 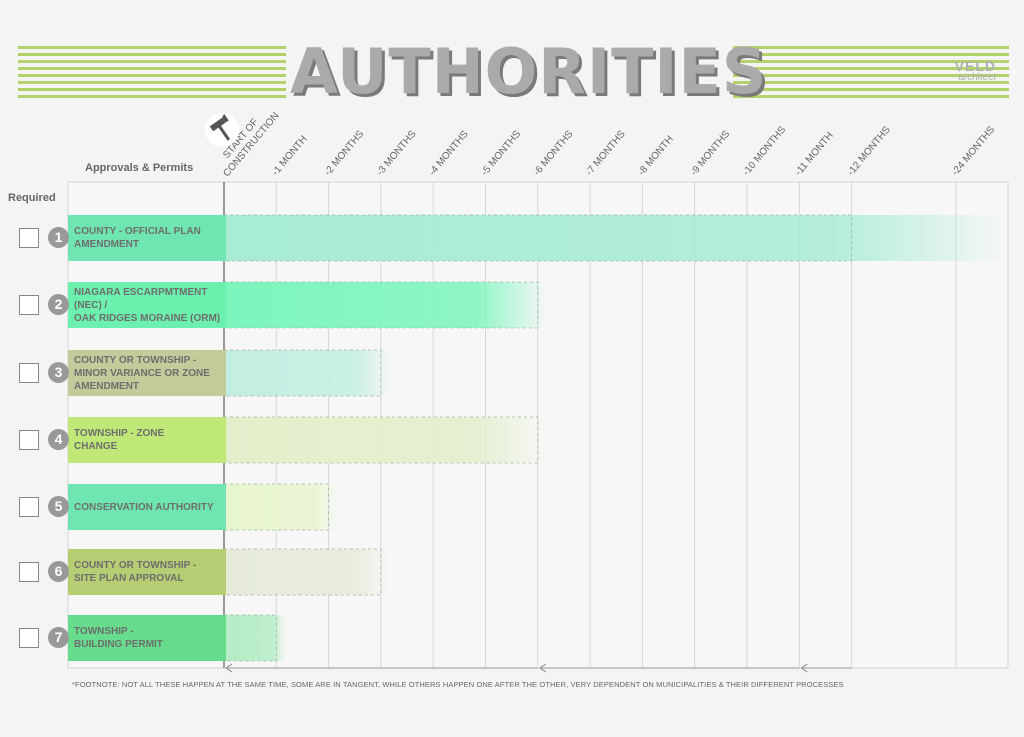 I want to click on header-stripes-left, so click(x=152, y=72).